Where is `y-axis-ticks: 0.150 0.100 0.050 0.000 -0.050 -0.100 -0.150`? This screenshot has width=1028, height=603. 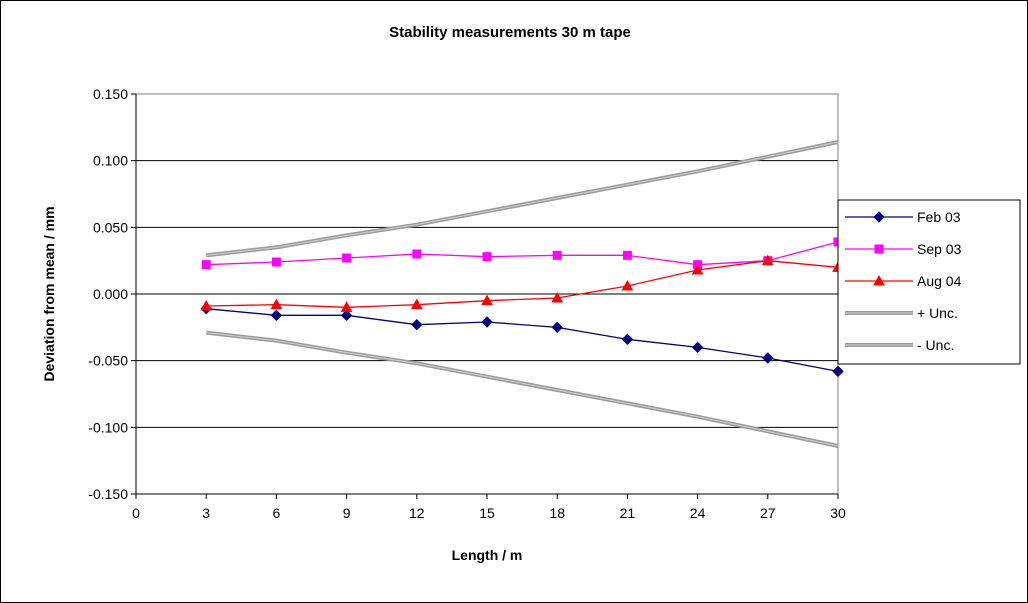
y-axis-ticks: 0.150 0.100 0.050 0.000 -0.050 -0.100 -0.150 is located at coordinates (112, 294).